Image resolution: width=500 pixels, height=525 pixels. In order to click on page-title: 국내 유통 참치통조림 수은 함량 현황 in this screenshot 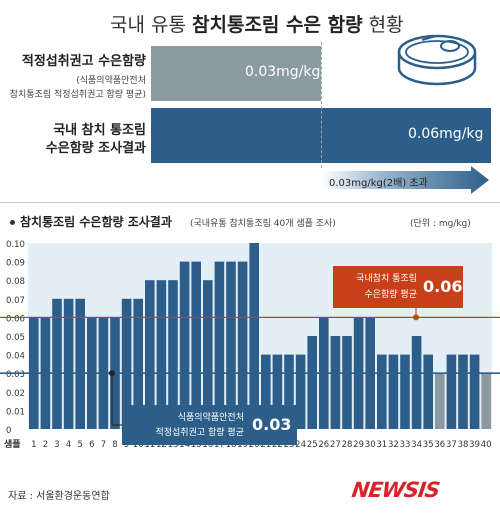, I will do `click(257, 23)`.